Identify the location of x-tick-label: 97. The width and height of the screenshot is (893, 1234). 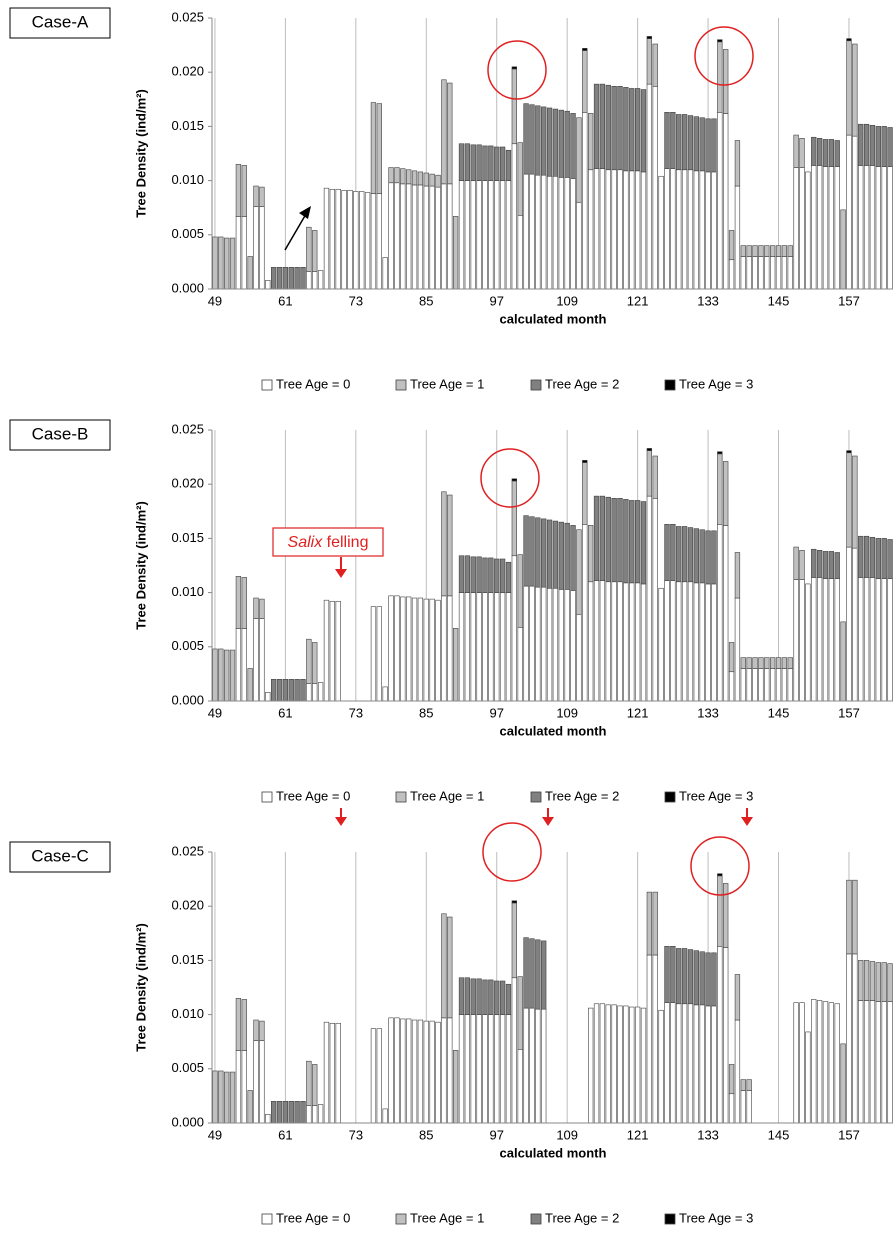
(496, 300).